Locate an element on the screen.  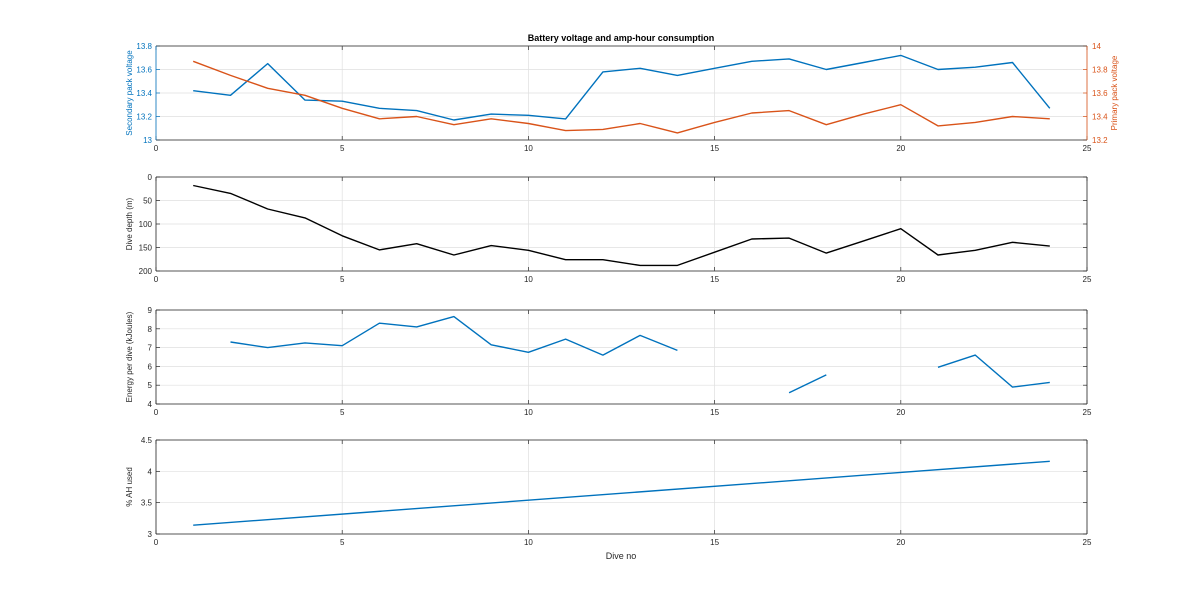
y-tick-label: 7 is located at coordinates (150, 348).